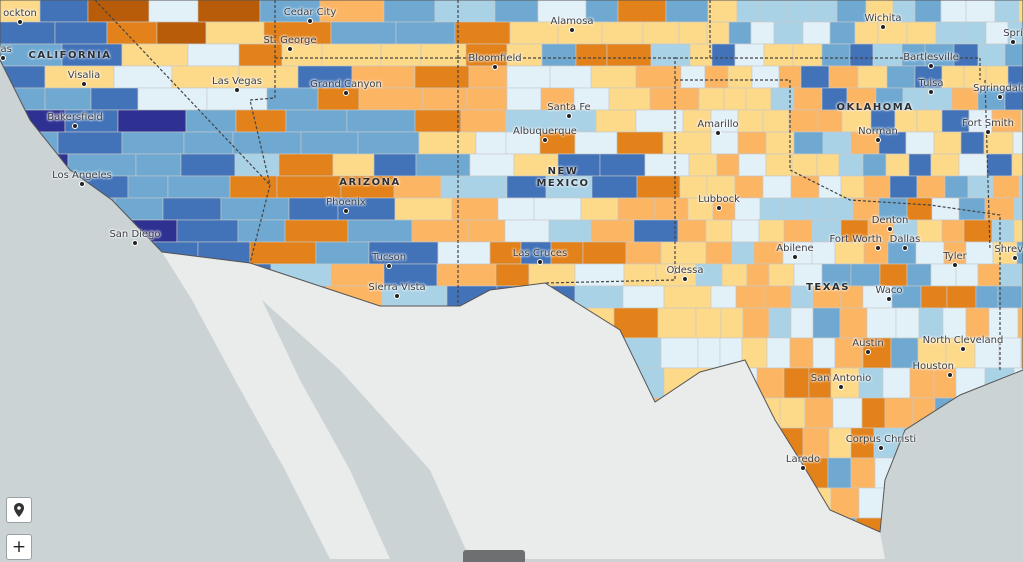  What do you see at coordinates (494, 556) in the screenshot?
I see `bottom-panel-handle` at bounding box center [494, 556].